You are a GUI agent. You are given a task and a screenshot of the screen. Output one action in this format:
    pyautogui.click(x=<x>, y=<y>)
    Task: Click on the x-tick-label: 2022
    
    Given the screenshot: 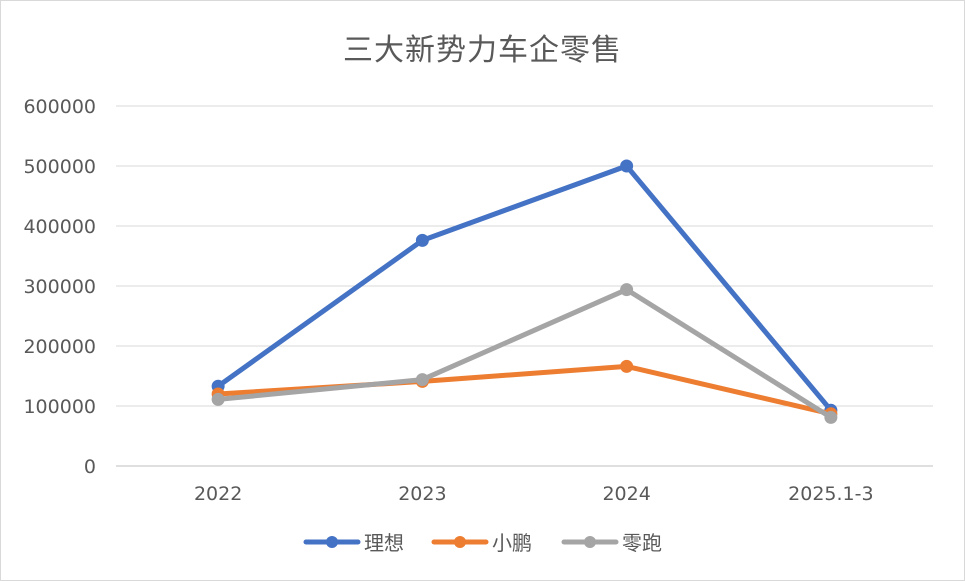 What is the action you would take?
    pyautogui.click(x=218, y=494)
    